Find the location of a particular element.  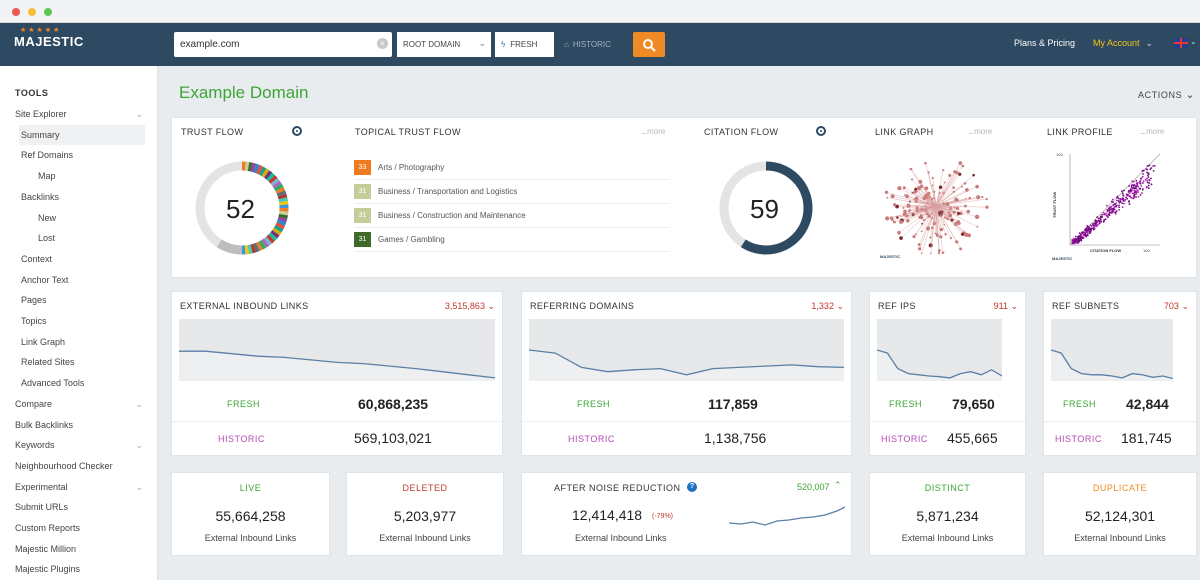

clear-search-icon: × is located at coordinates (382, 43).